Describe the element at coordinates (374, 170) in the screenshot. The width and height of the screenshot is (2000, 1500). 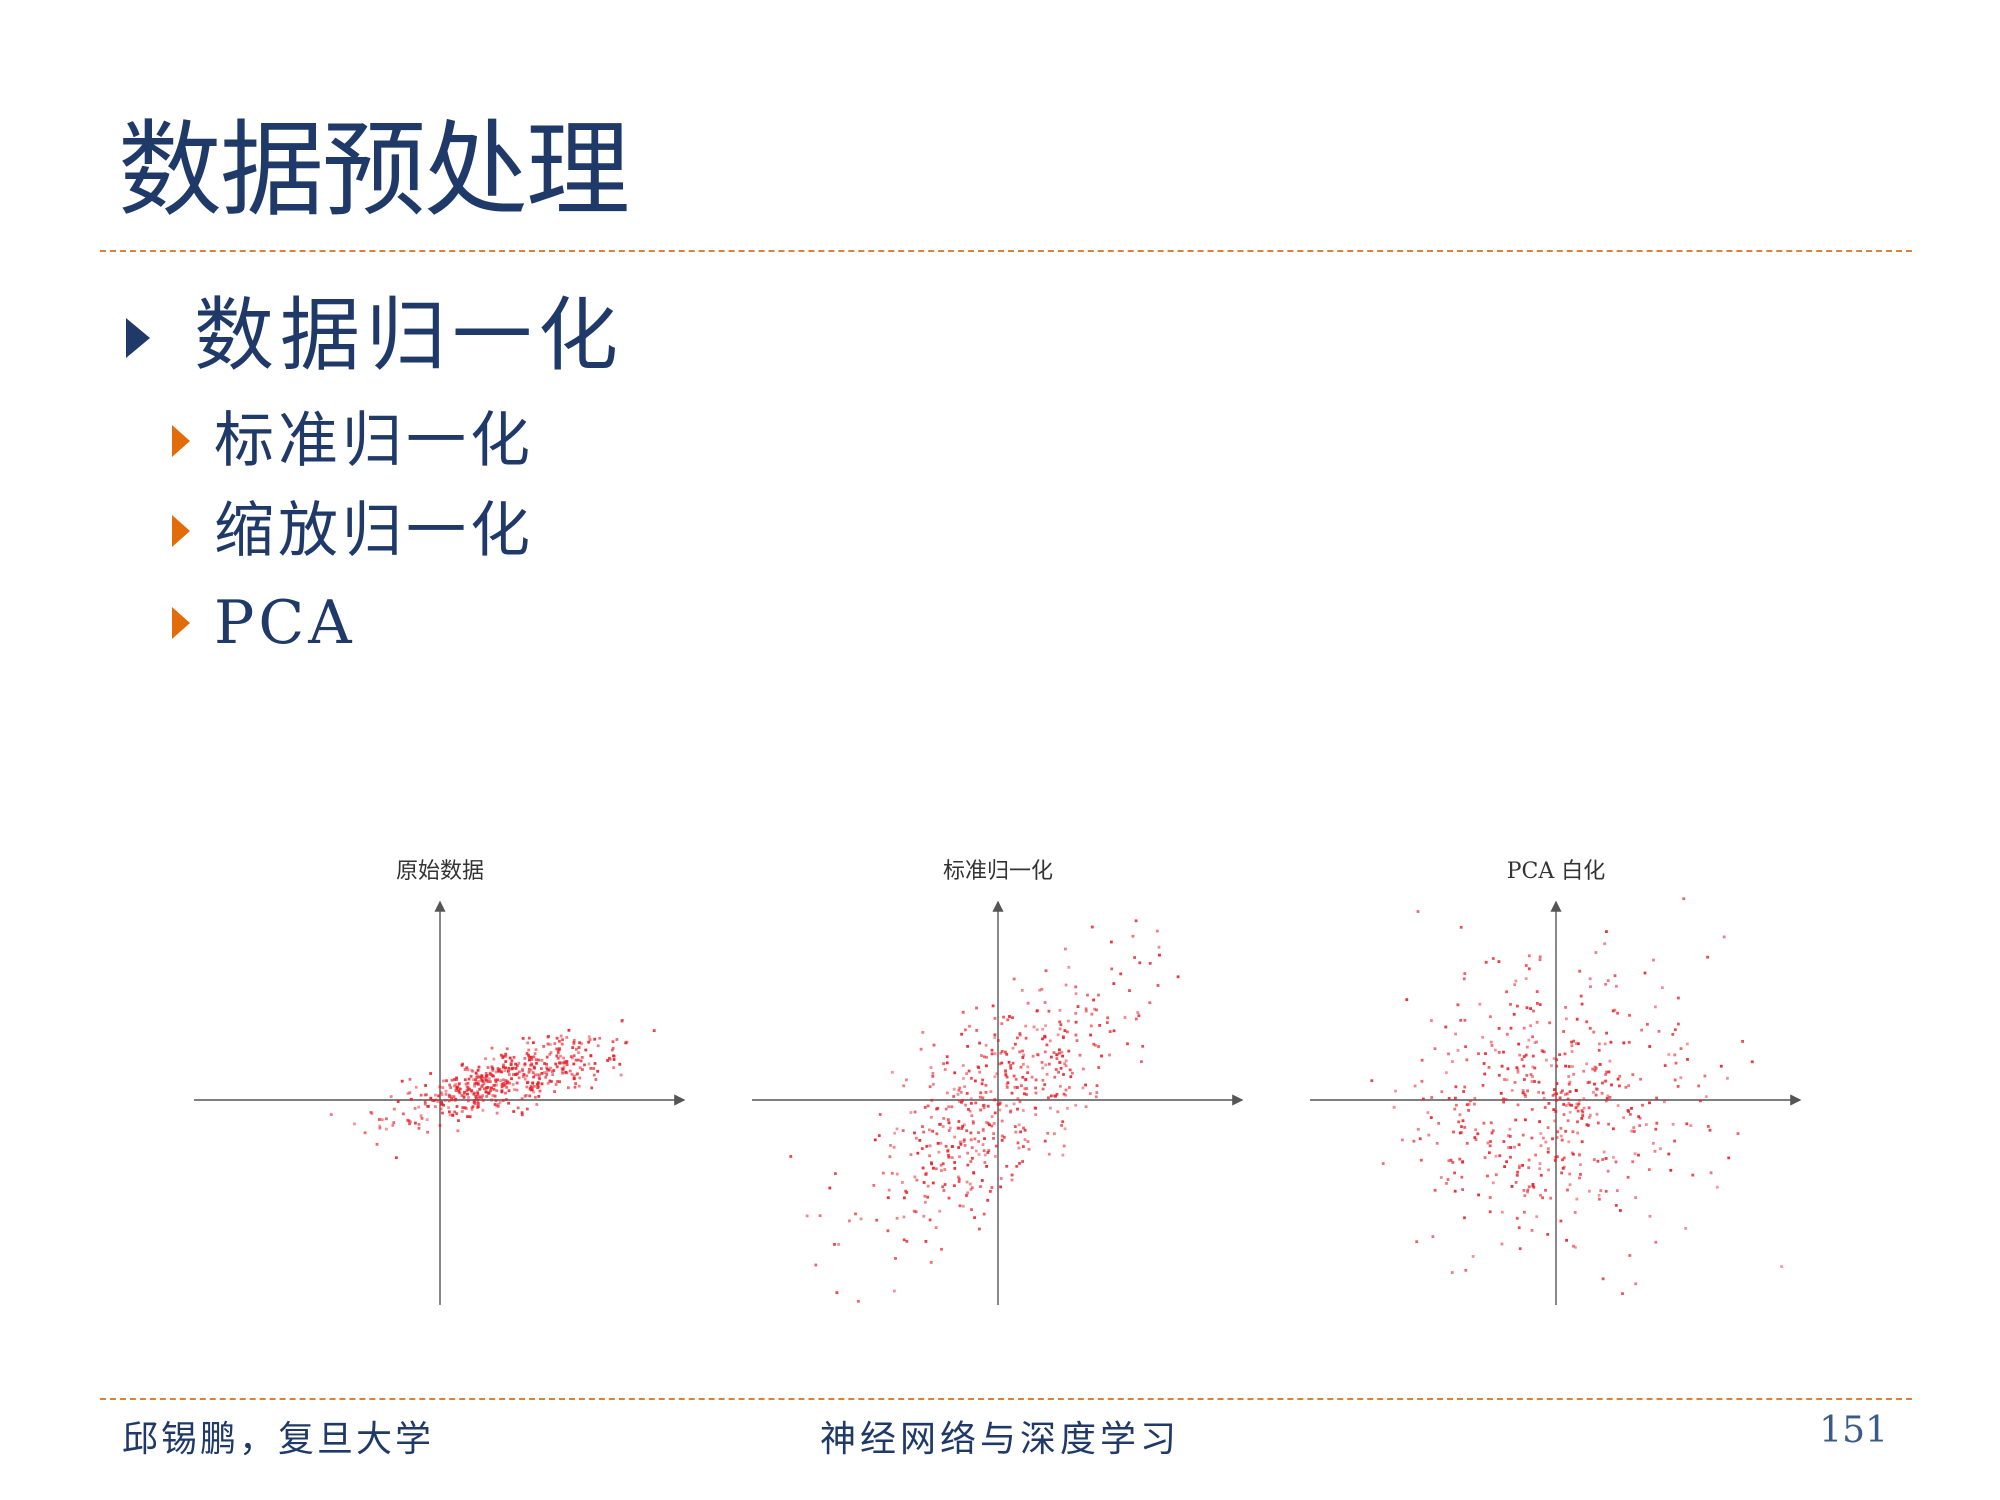
I see `slide-title: 数据预处理` at that location.